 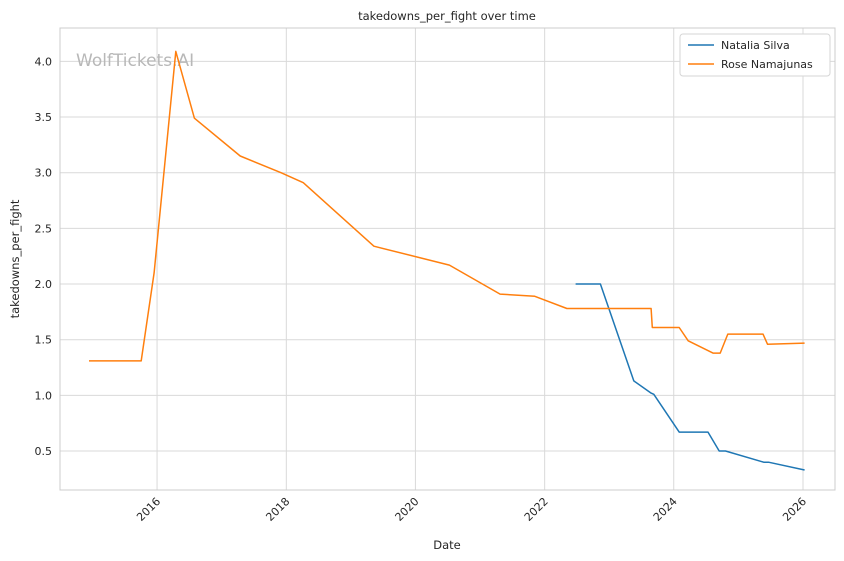 What do you see at coordinates (755, 45) in the screenshot?
I see `legend-label: Natalia Silva` at bounding box center [755, 45].